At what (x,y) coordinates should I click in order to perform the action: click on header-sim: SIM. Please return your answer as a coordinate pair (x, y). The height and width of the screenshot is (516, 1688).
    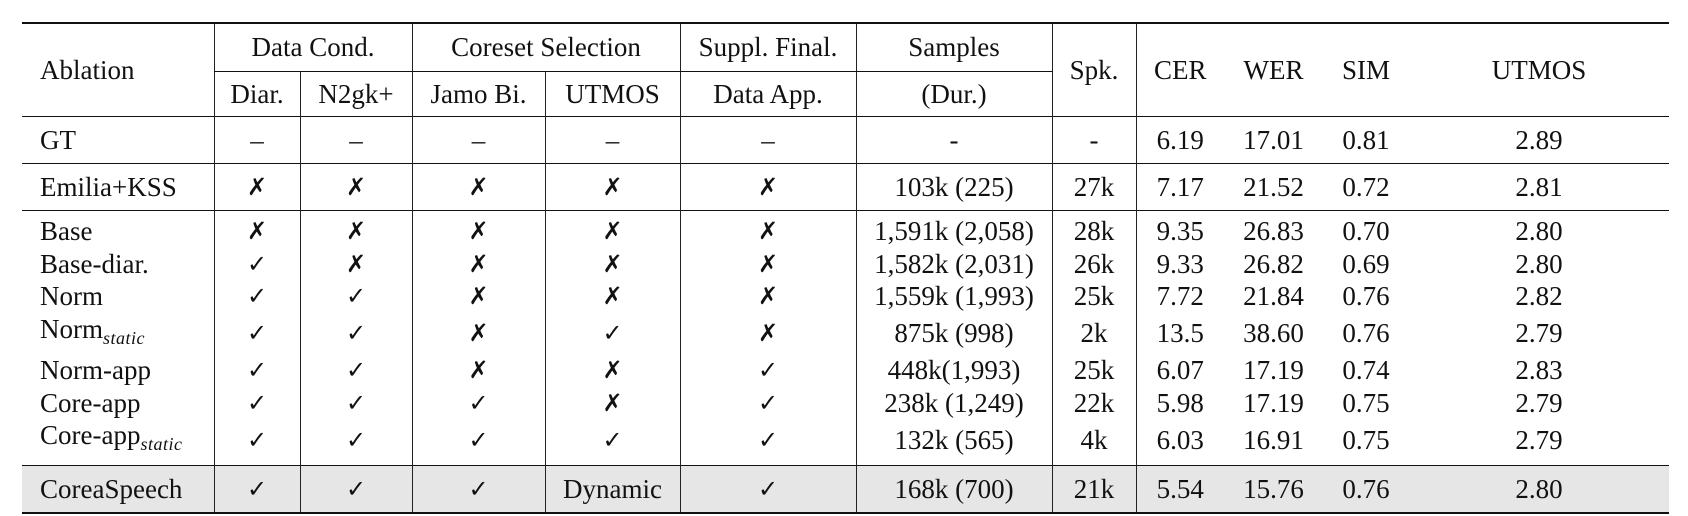
    Looking at the image, I should click on (1366, 69).